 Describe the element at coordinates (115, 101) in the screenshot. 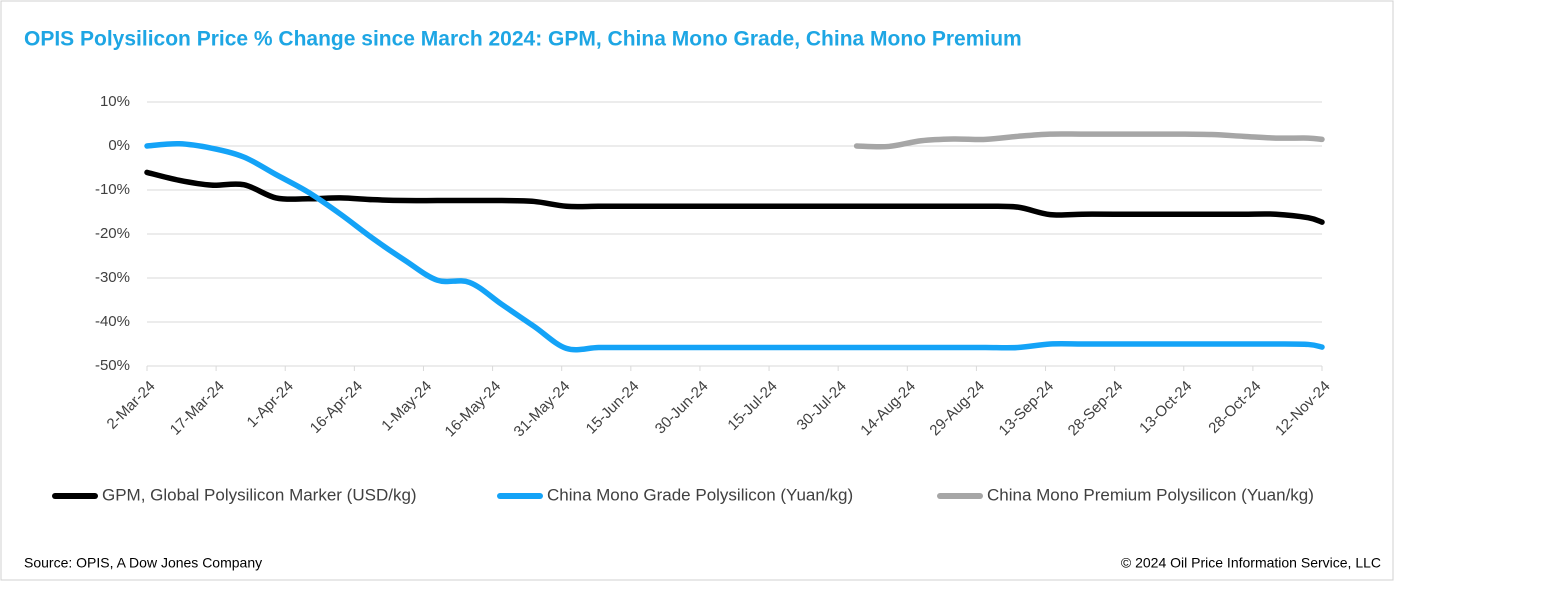

I see `y-tick-label: 10%` at that location.